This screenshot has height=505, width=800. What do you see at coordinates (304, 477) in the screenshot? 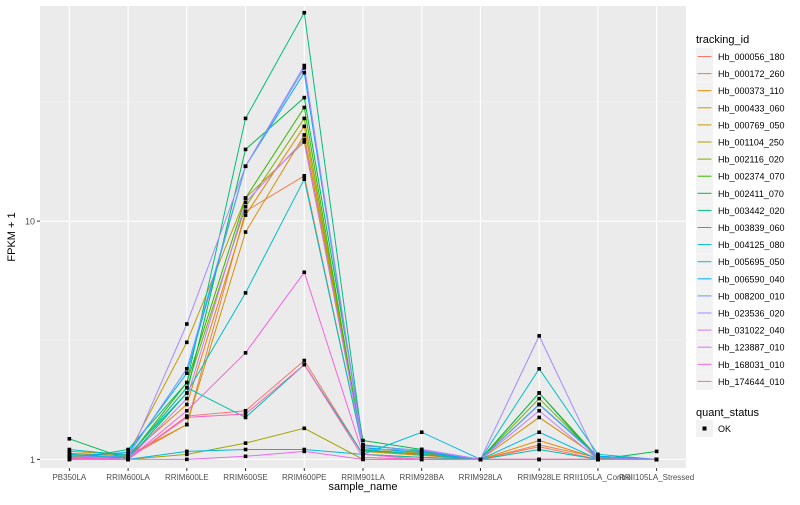
I see `x-tick-label: RRIM600PE` at bounding box center [304, 477].